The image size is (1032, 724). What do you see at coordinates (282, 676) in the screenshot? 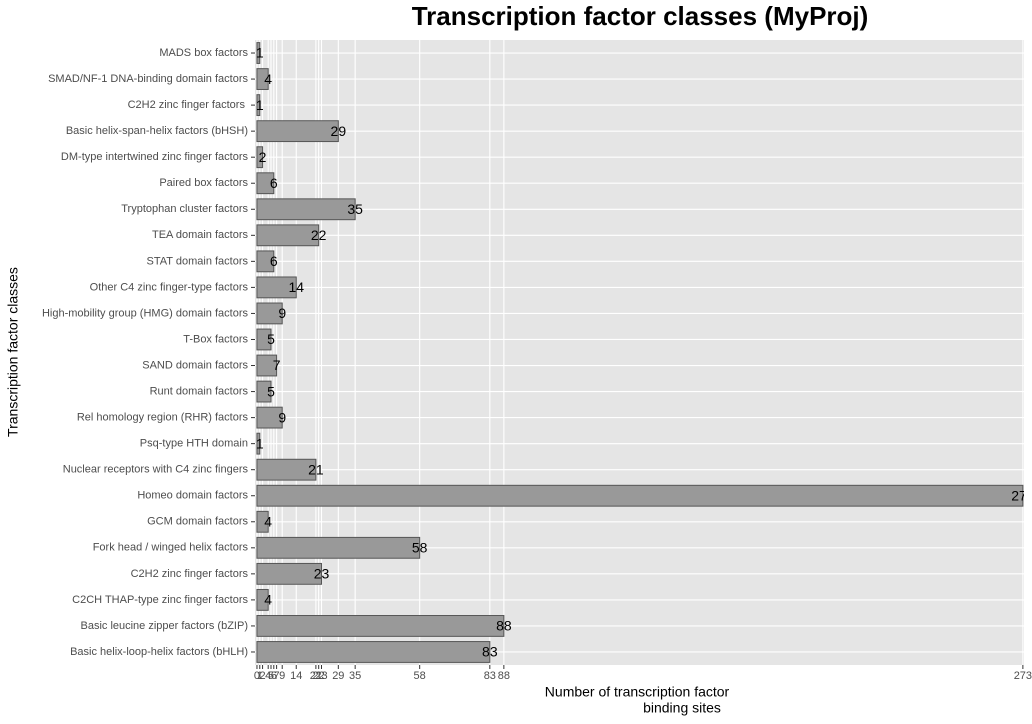
I see `x-tick-label: 9` at bounding box center [282, 676].